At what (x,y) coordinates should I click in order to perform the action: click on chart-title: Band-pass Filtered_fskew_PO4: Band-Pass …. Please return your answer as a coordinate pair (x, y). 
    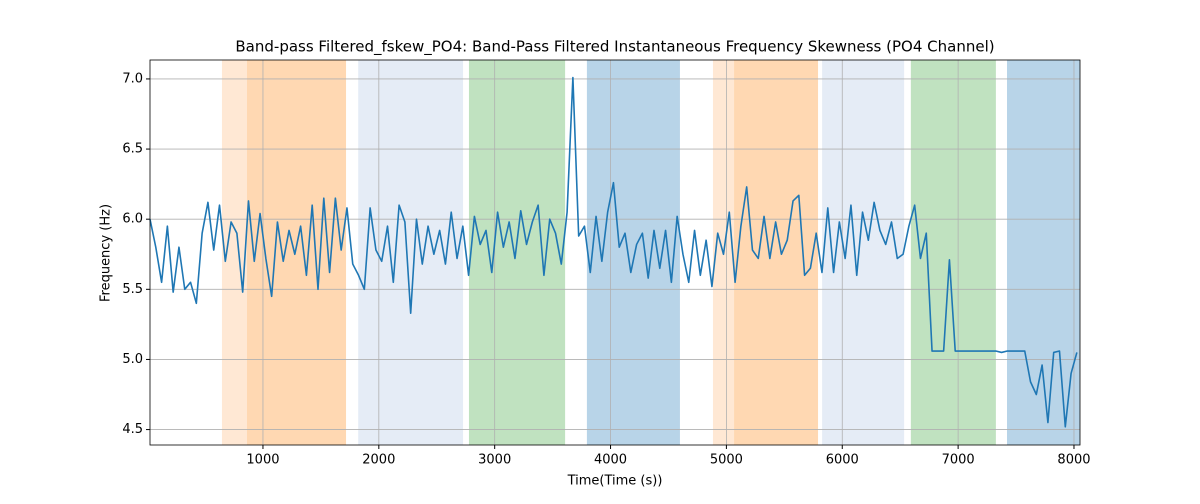
    Looking at the image, I should click on (614, 47).